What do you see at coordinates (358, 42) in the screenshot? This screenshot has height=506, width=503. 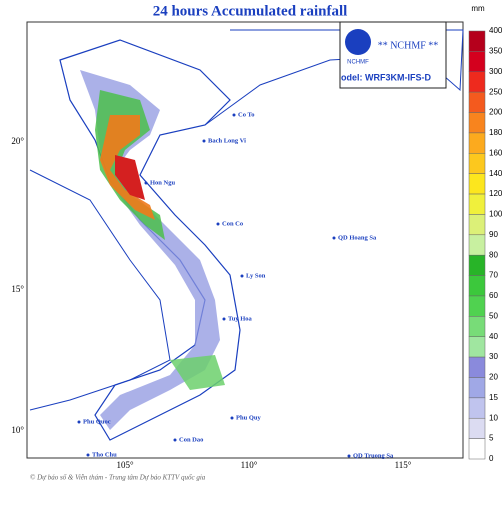 I see `logo-emblem` at bounding box center [358, 42].